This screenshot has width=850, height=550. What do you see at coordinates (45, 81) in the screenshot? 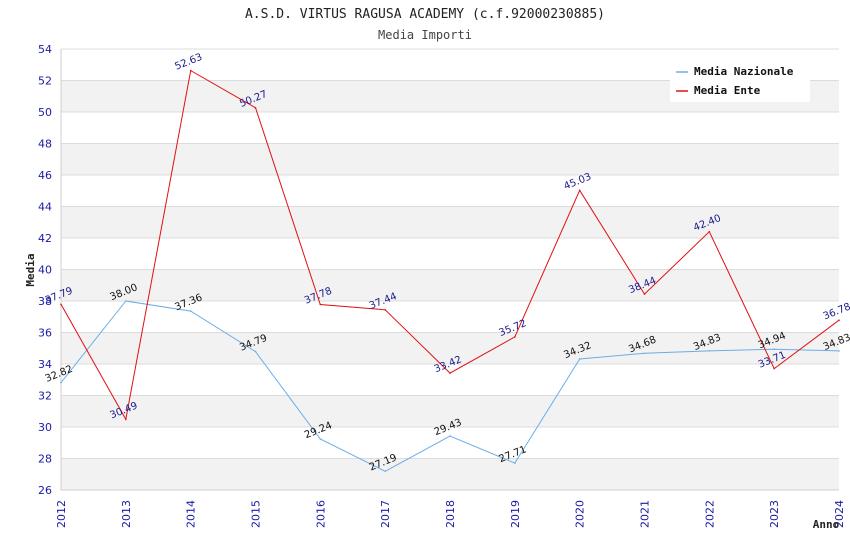
I see `y-tick-label: 52` at bounding box center [45, 81].